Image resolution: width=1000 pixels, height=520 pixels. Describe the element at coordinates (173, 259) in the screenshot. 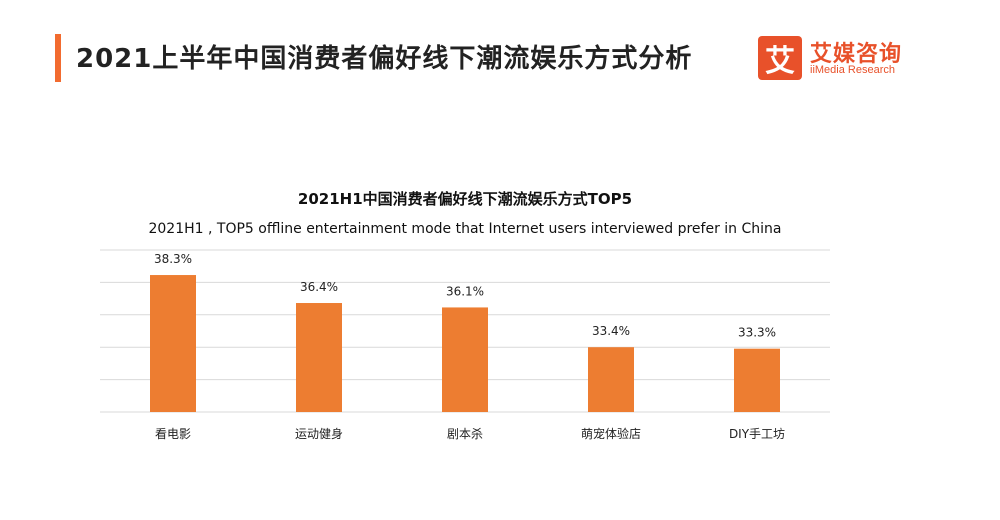

I see `value-label: 38.3%` at that location.